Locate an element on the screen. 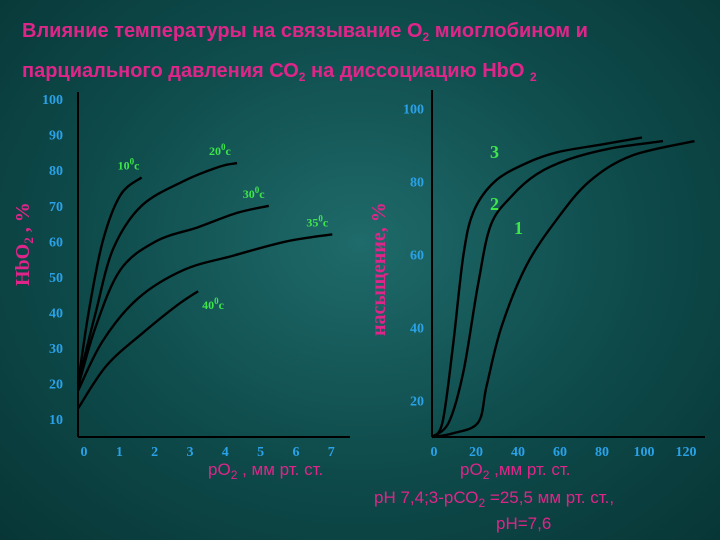 Image resolution: width=720 pixels, height=540 pixels. left-x-tick-label: 7 is located at coordinates (331, 452).